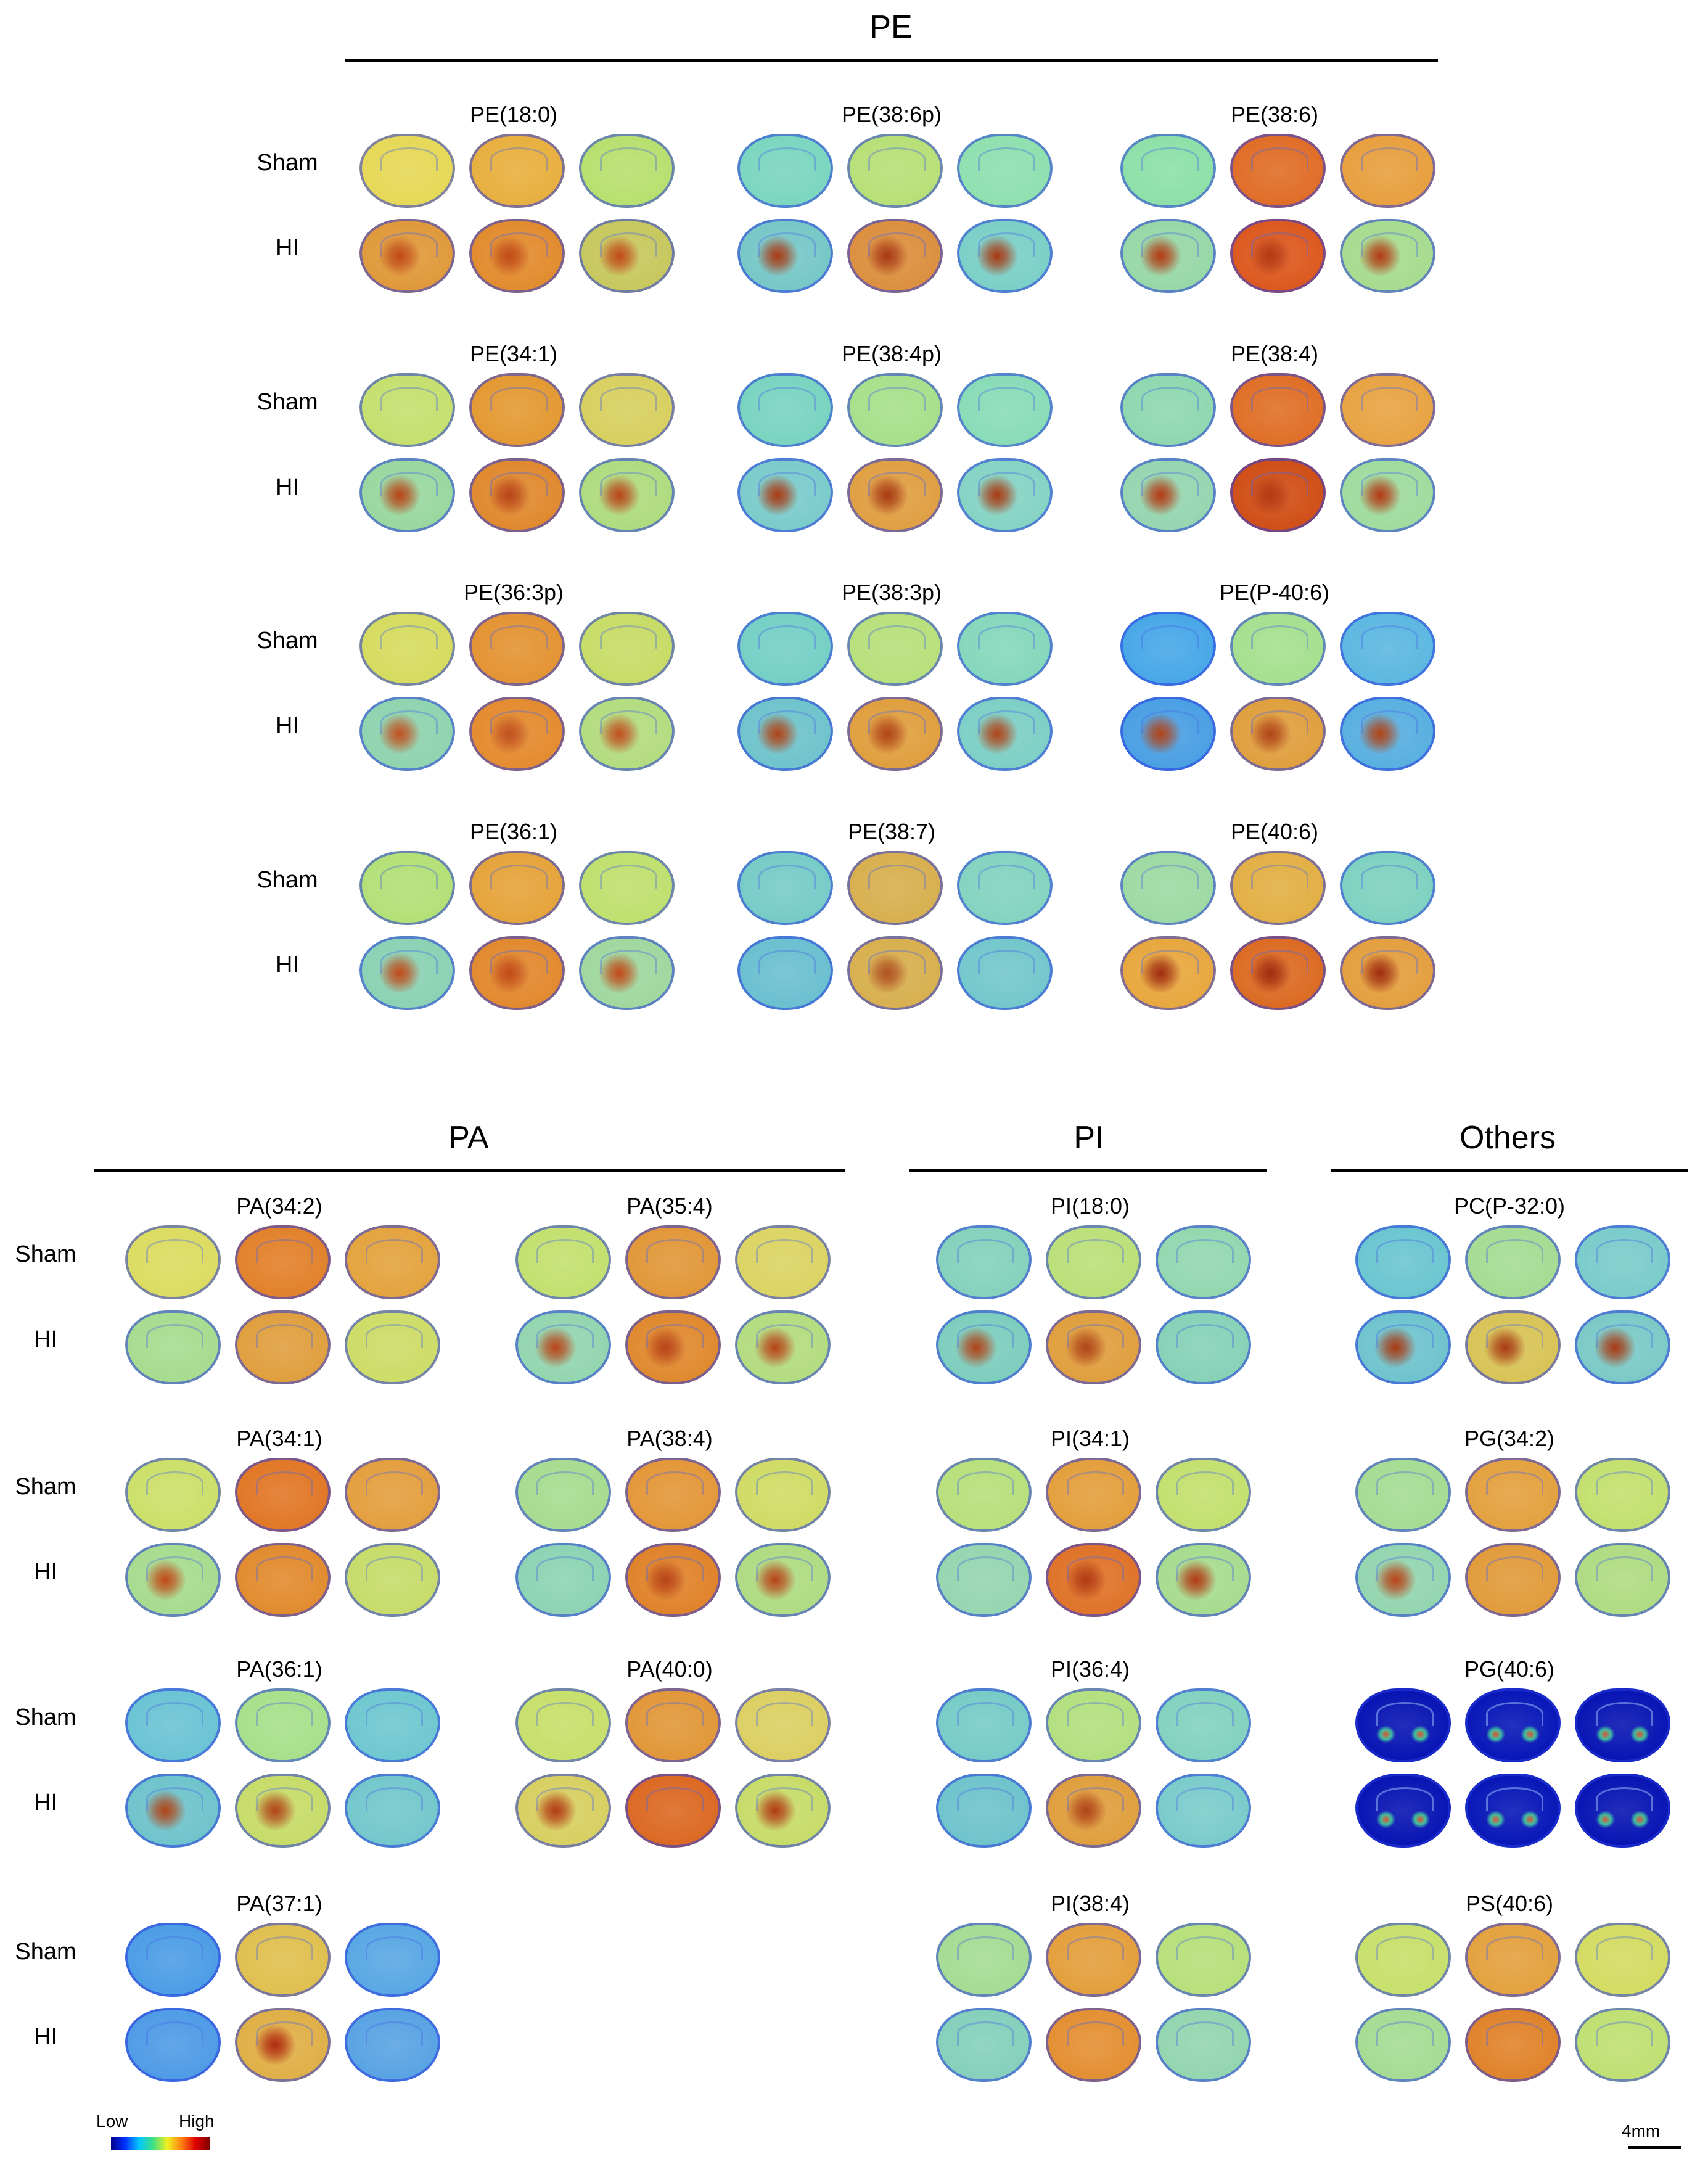  What do you see at coordinates (513, 592) in the screenshot?
I see `panel-label: PE(36:3p)` at bounding box center [513, 592].